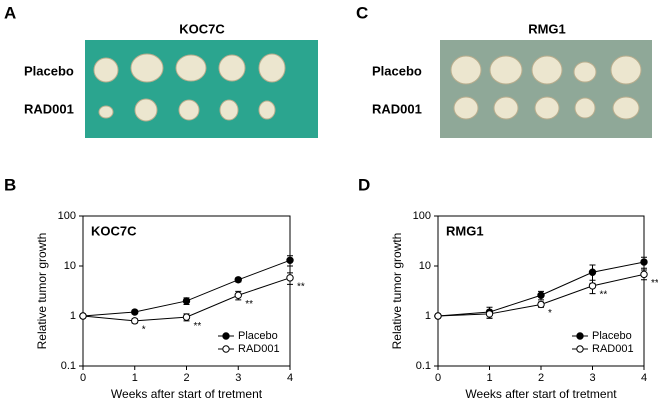  I want to click on photo-title: KOC7C, so click(202, 28).